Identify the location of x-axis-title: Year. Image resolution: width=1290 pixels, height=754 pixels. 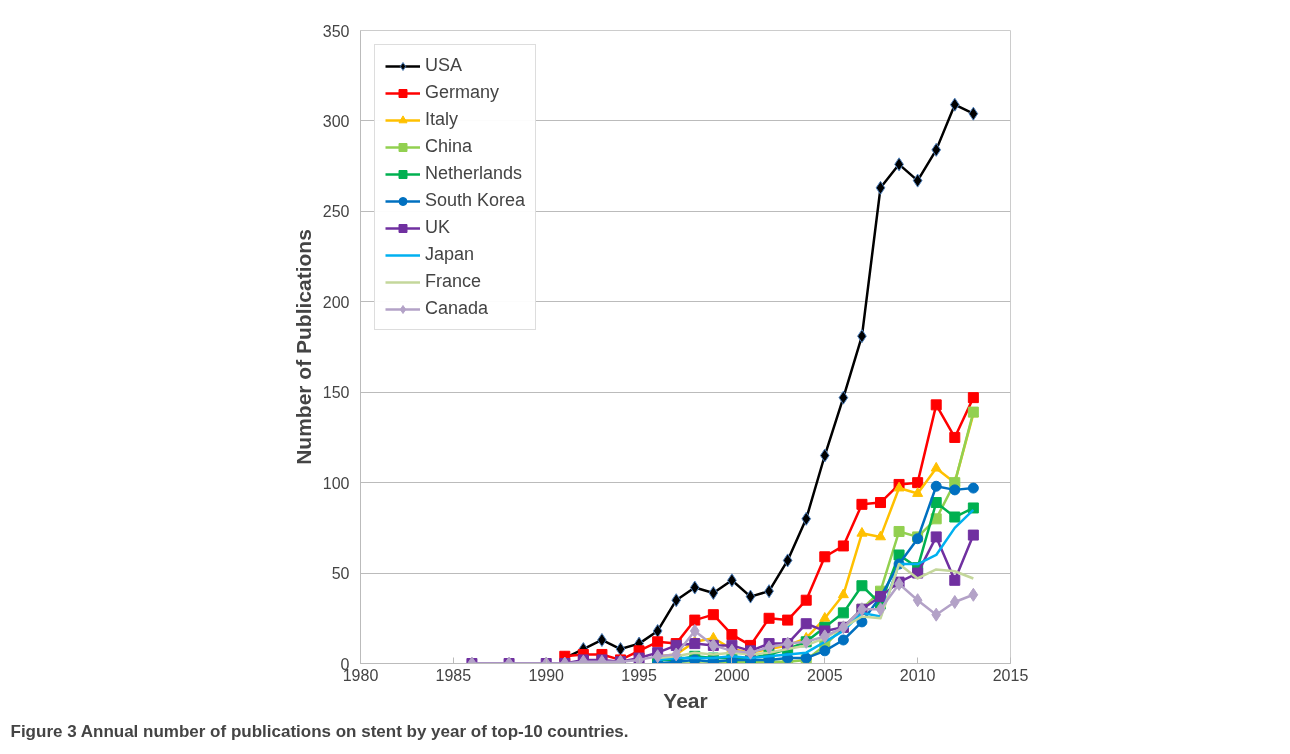
(685, 700).